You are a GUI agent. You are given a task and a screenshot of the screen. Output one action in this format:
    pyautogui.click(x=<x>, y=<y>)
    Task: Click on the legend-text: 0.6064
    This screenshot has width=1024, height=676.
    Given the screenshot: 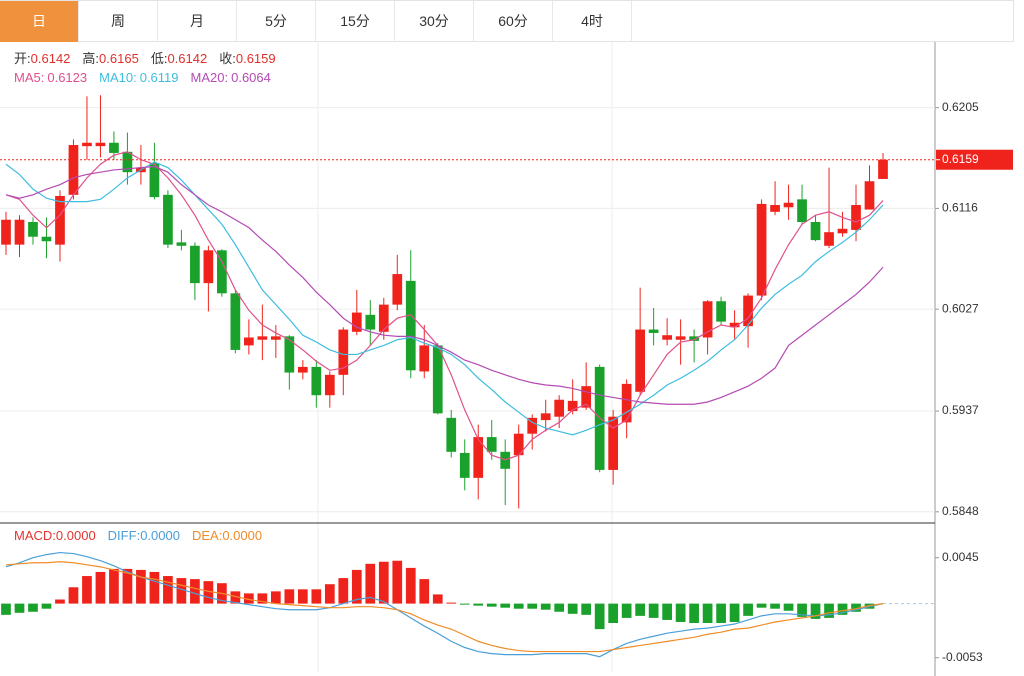 What is the action you would take?
    pyautogui.click(x=251, y=77)
    